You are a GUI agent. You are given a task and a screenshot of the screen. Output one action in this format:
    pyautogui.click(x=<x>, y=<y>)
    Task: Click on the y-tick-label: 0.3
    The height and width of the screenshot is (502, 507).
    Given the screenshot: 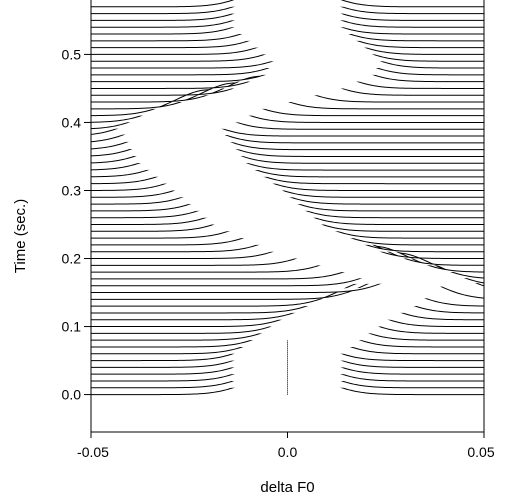 What is the action you would take?
    pyautogui.click(x=72, y=190)
    